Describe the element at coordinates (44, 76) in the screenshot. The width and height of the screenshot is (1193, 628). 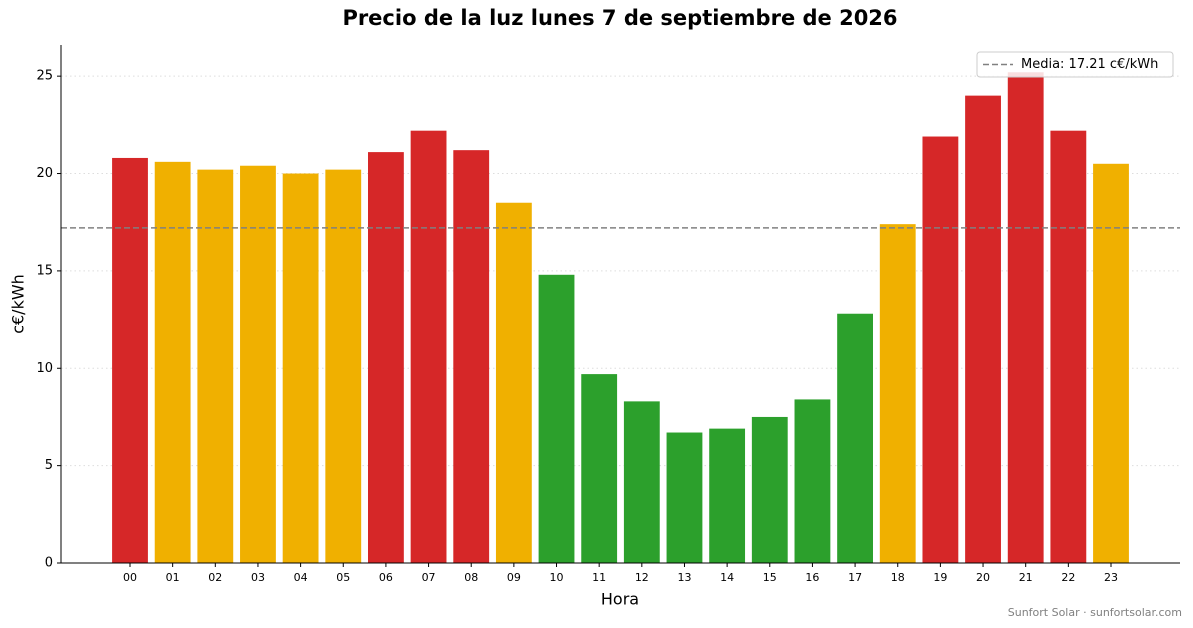
I see `y-tick-label: 25` at that location.